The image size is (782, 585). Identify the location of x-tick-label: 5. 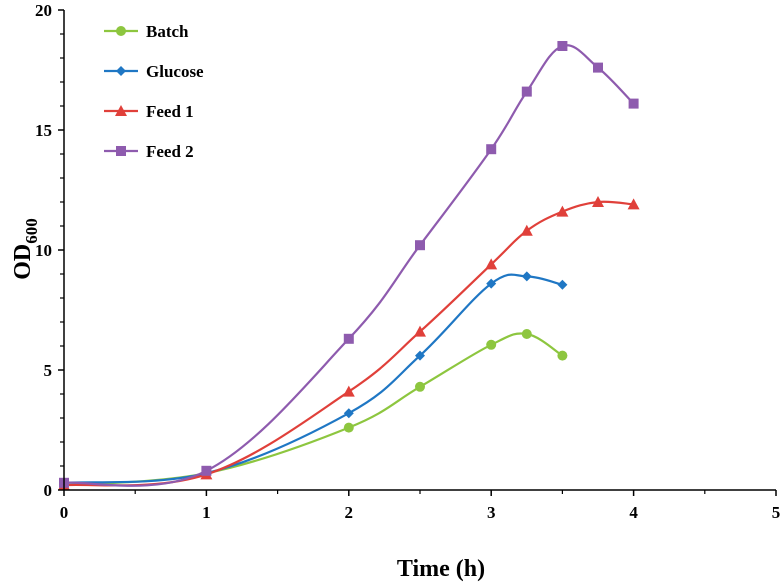
(776, 512).